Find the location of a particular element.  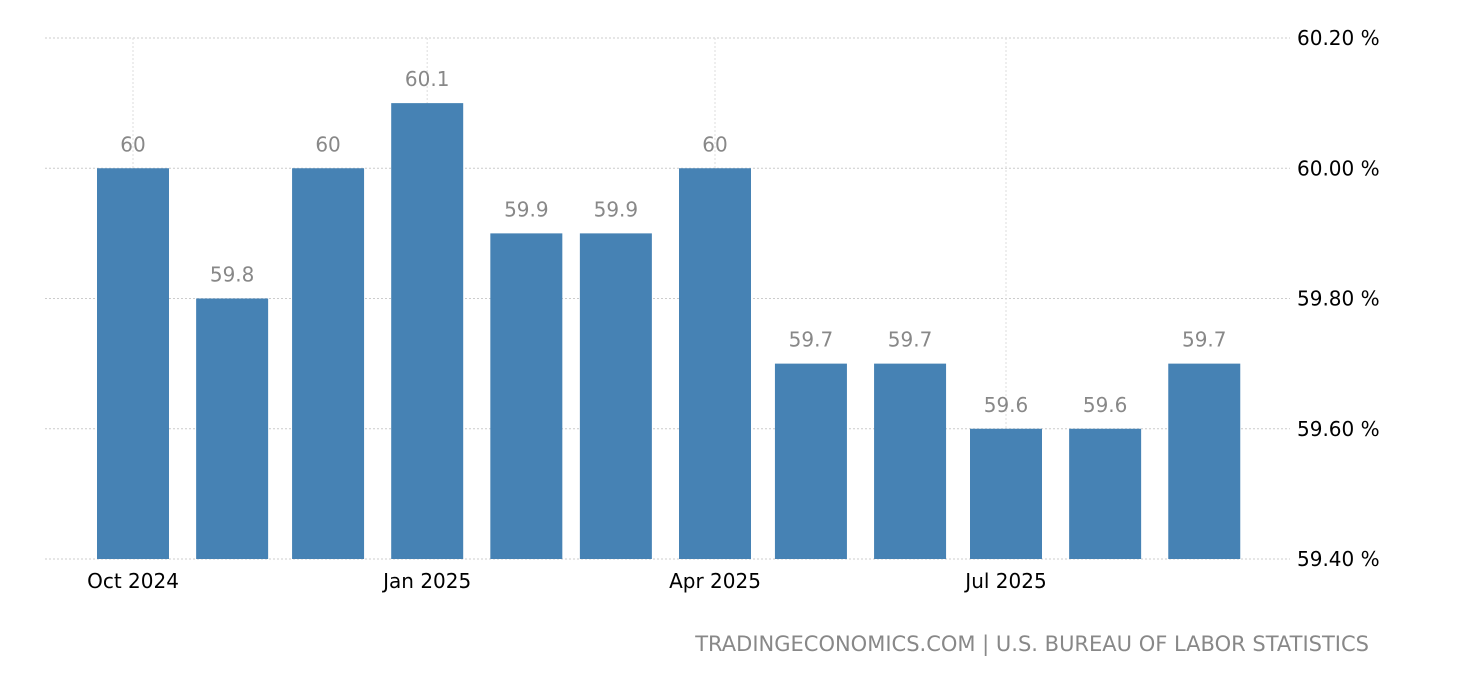

x-tick-label: Jul 2025 is located at coordinates (1004, 581).